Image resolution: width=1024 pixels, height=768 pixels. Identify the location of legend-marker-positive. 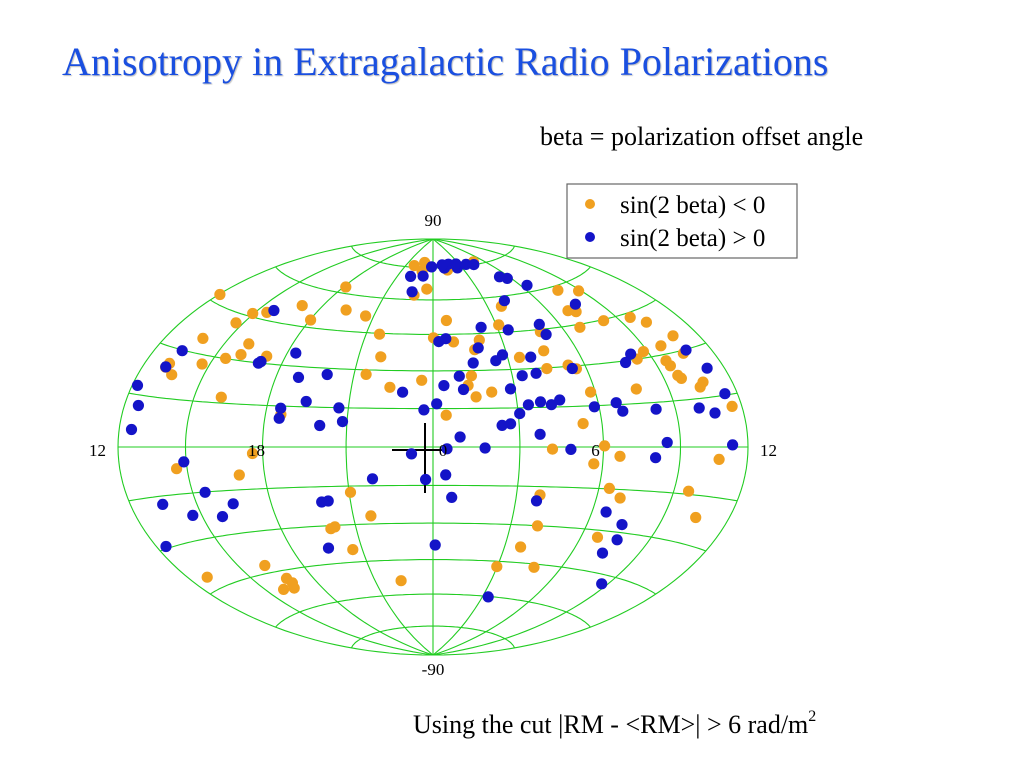
(590, 237).